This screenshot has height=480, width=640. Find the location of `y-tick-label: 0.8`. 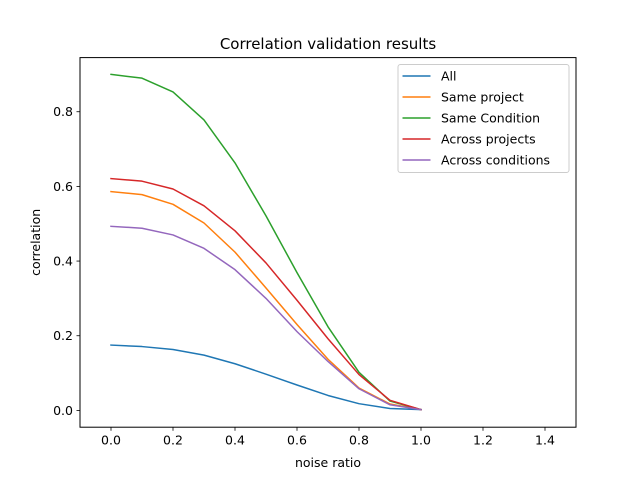

y-tick-label: 0.8 is located at coordinates (63, 111).